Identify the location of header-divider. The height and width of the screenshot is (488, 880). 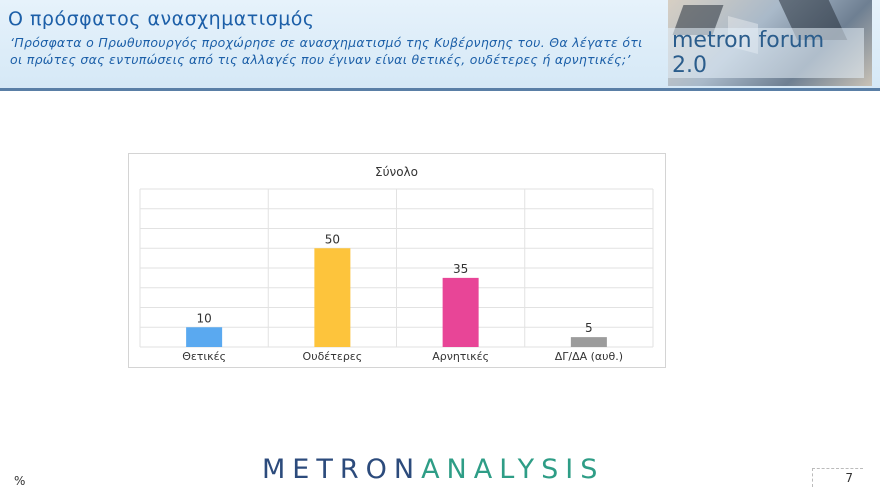
(440, 89).